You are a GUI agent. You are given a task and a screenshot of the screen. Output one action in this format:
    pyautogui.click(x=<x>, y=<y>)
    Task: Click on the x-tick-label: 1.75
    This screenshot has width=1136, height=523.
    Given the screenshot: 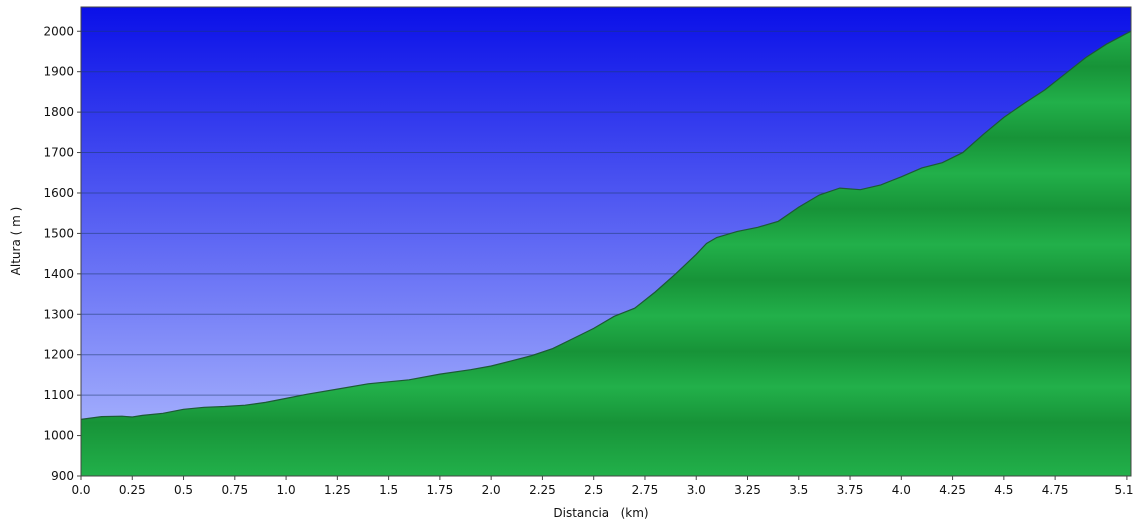 What is the action you would take?
    pyautogui.click(x=440, y=490)
    